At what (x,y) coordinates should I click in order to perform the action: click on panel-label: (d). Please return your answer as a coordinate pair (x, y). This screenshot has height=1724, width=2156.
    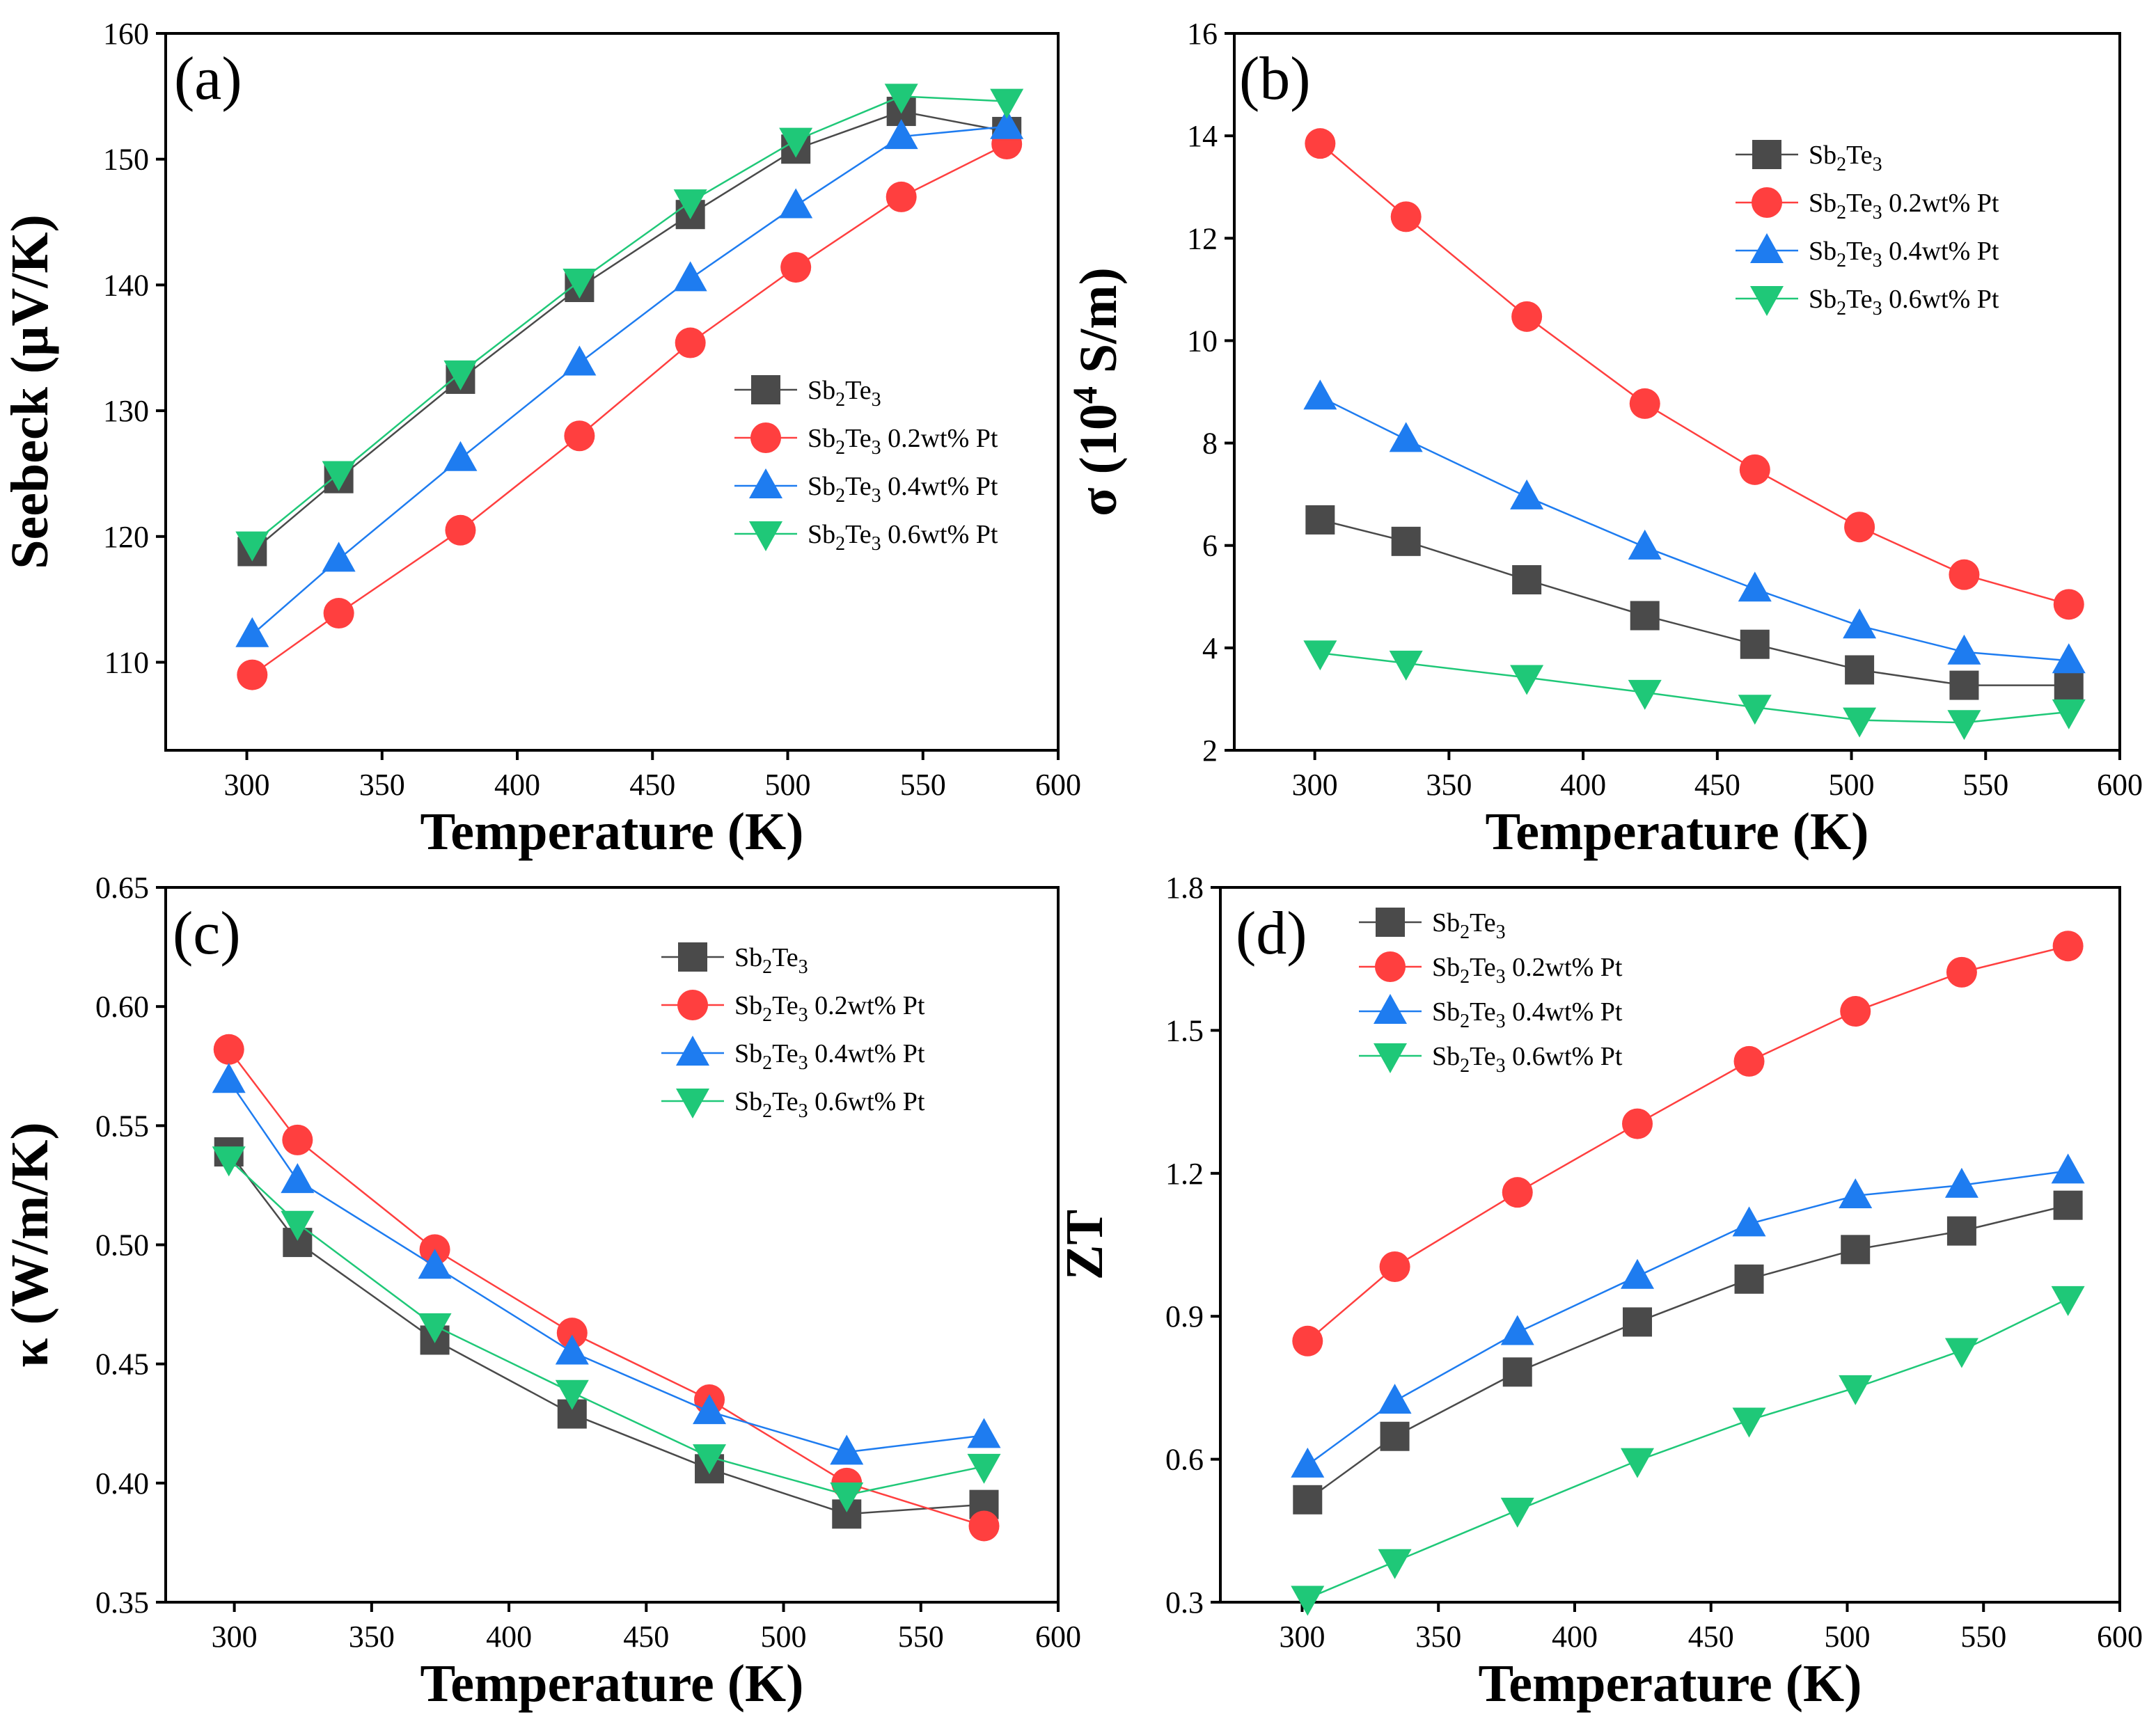
    Looking at the image, I should click on (1271, 933).